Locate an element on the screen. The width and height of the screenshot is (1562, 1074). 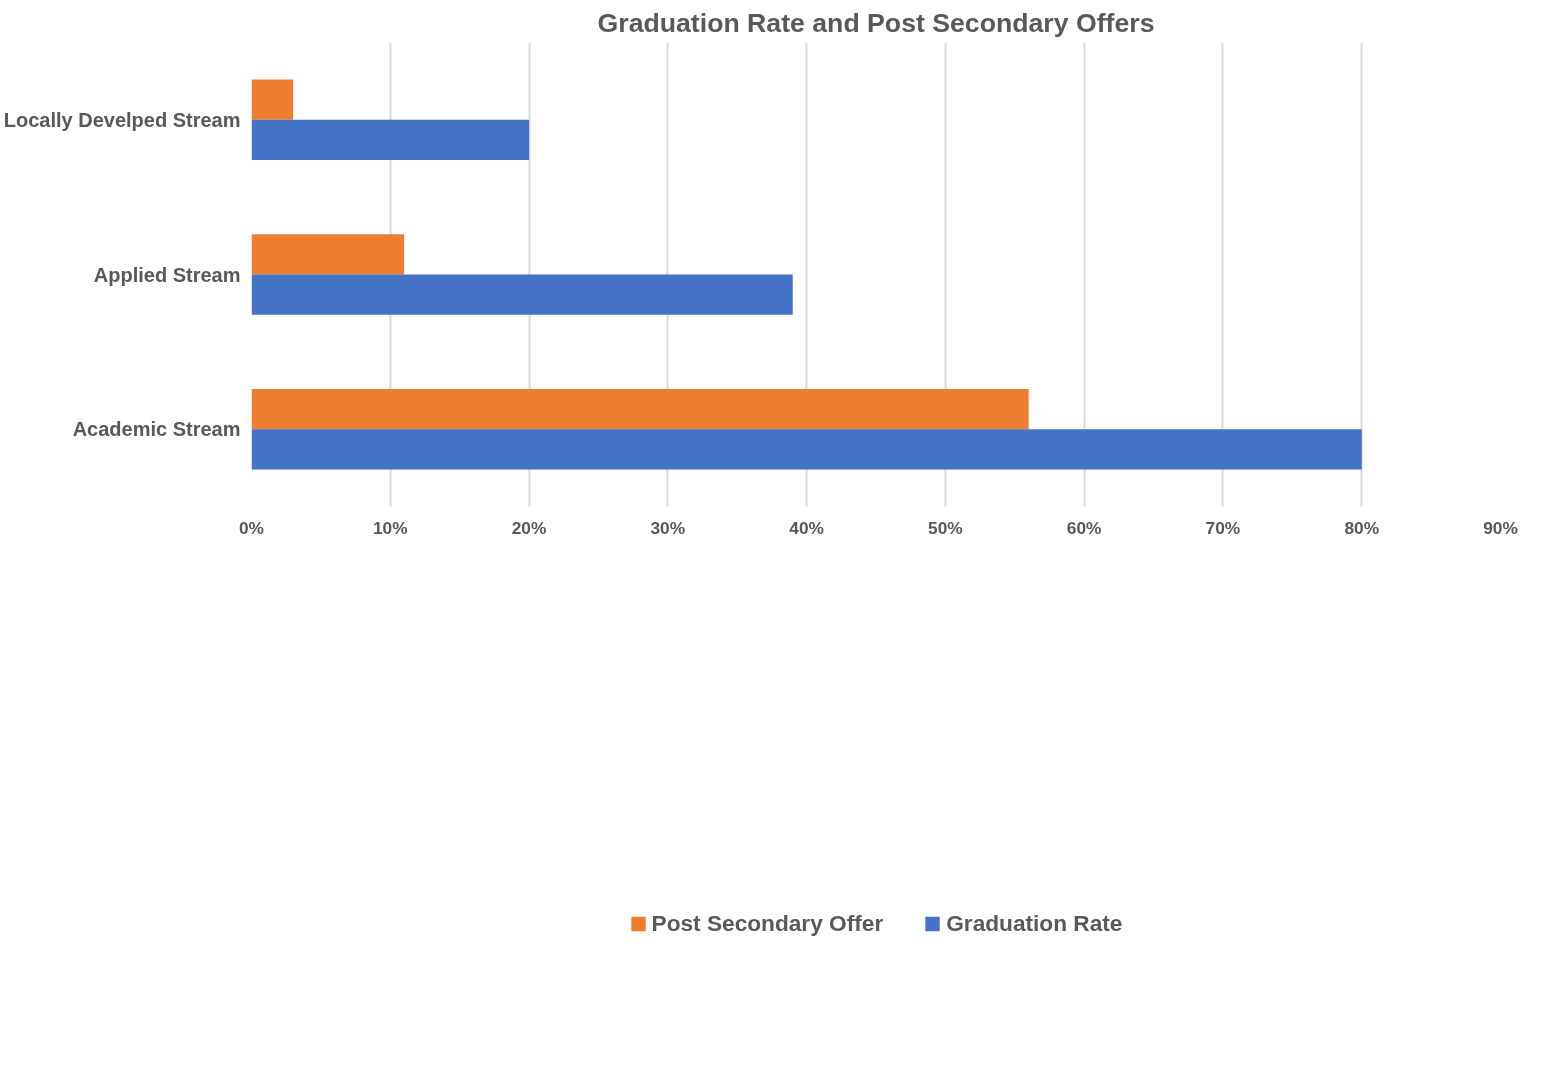
legend-label: Graduation Rate is located at coordinates (1034, 923).